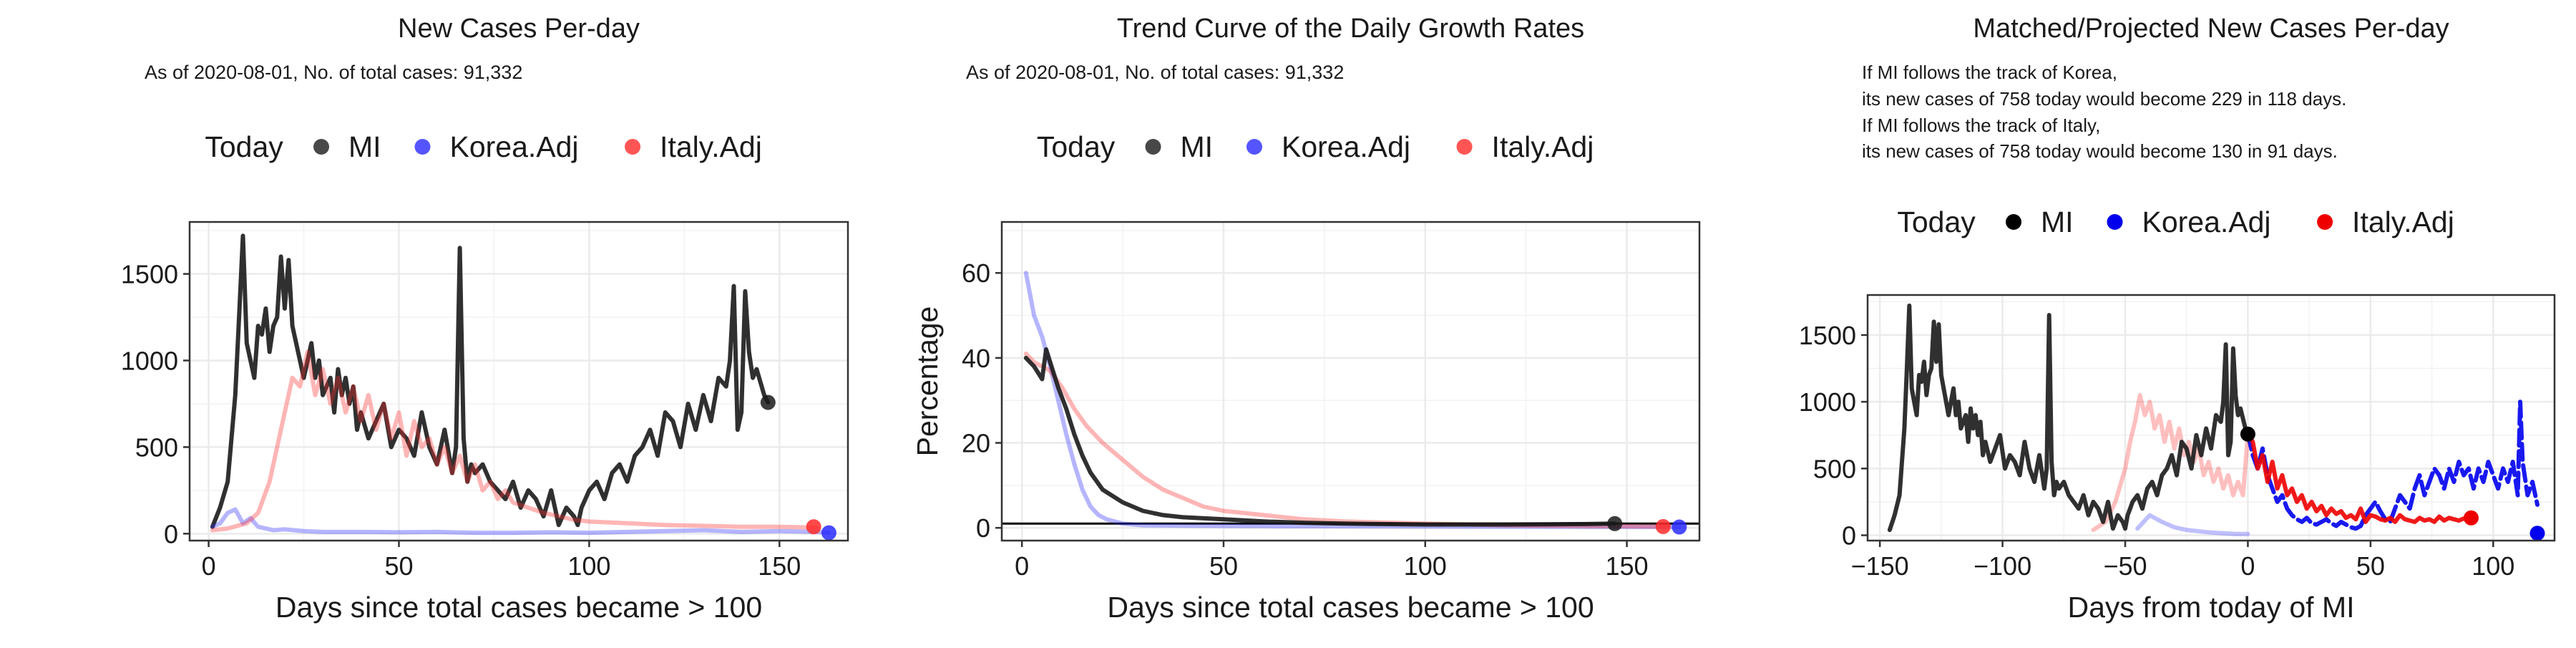  Describe the element at coordinates (1989, 73) in the screenshot. I see `chart-note: If MI follows the track of Korea,` at that location.